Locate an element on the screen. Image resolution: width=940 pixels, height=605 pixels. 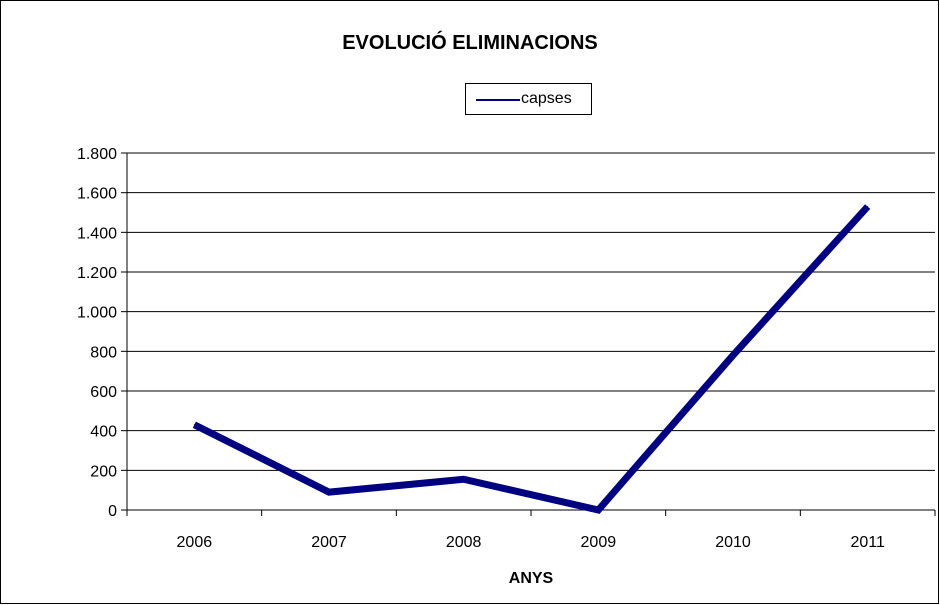
x-tick-label: 2011 is located at coordinates (867, 542).